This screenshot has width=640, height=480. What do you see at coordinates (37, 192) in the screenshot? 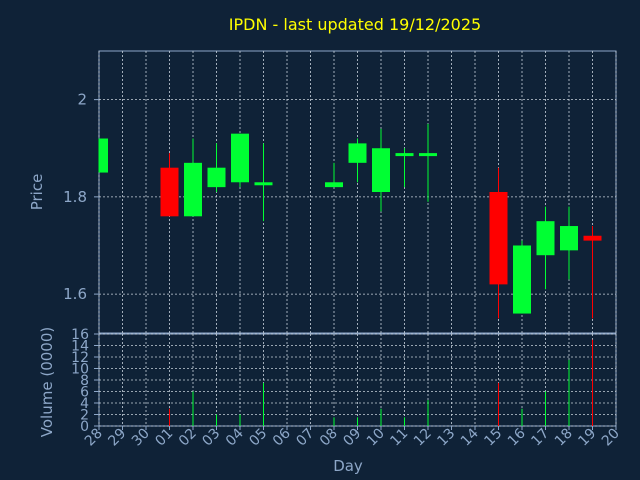
I see `price-axis-title: Price` at bounding box center [37, 192].